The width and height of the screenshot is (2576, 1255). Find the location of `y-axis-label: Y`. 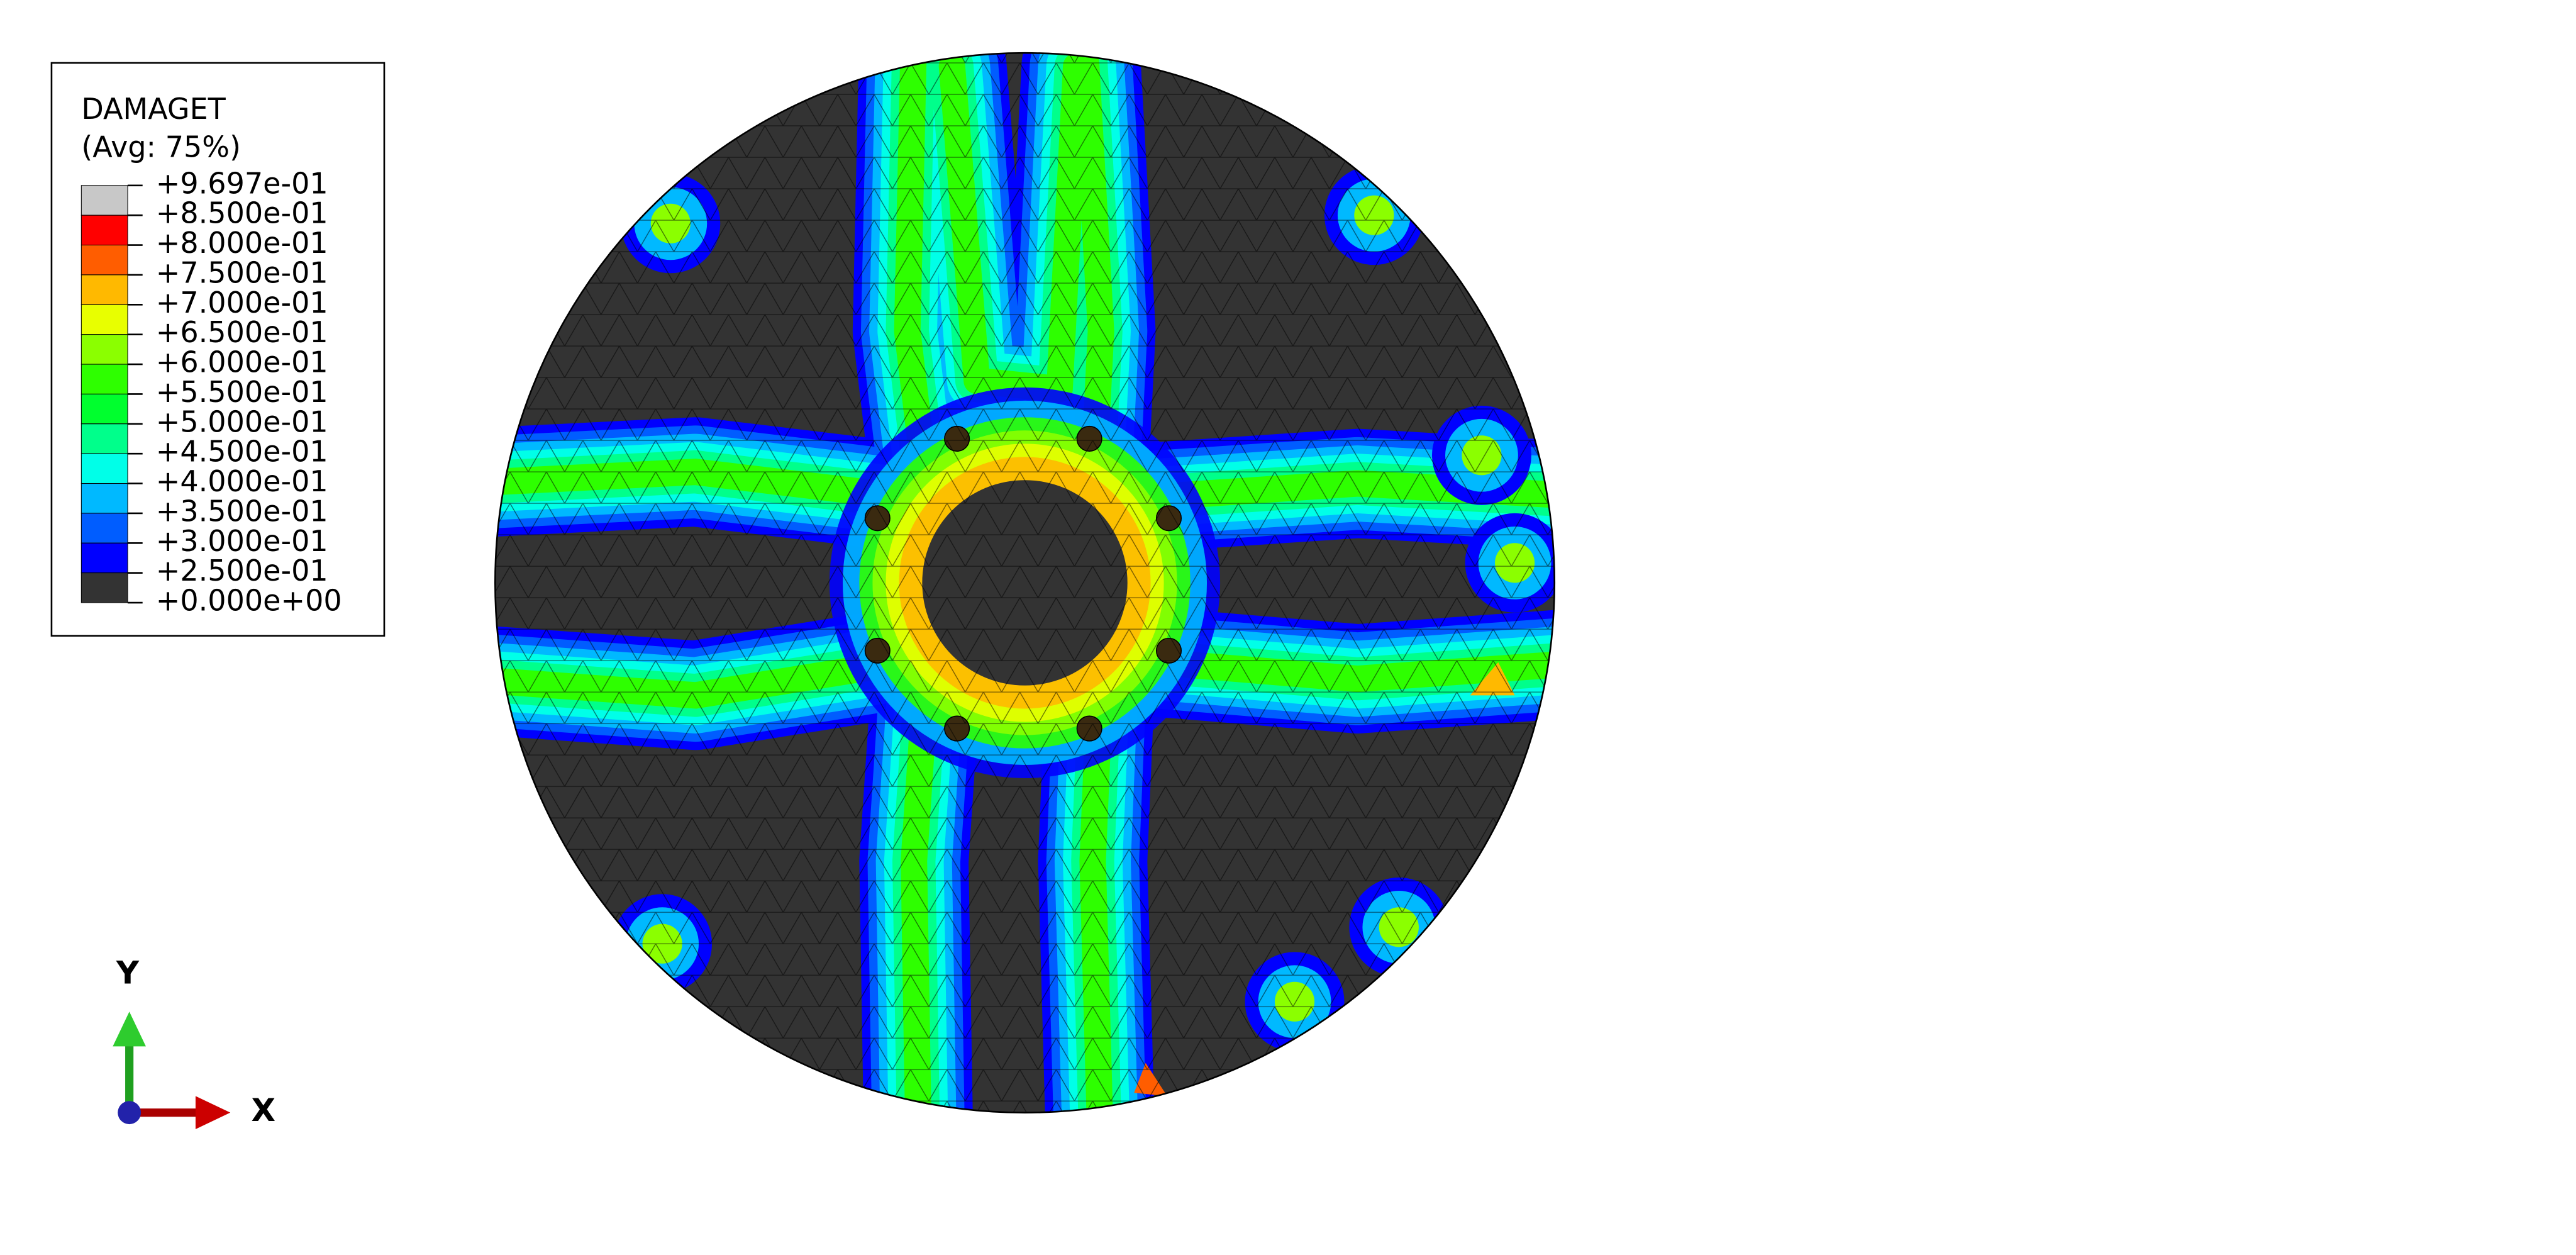

y-axis-label: Y is located at coordinates (128, 973).